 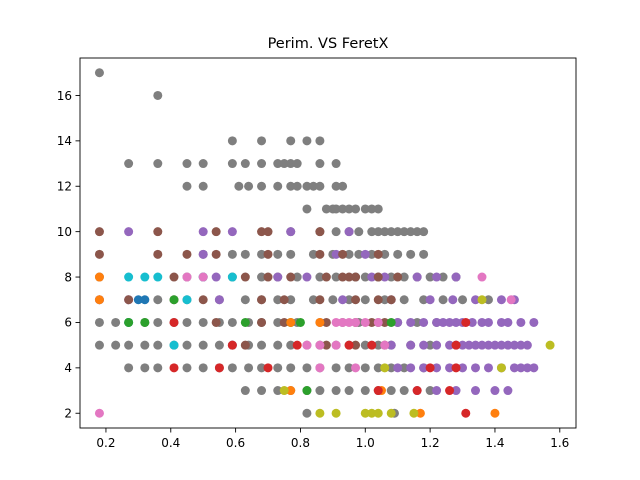 What do you see at coordinates (559, 443) in the screenshot?
I see `x-tick-label: 1.6` at bounding box center [559, 443].